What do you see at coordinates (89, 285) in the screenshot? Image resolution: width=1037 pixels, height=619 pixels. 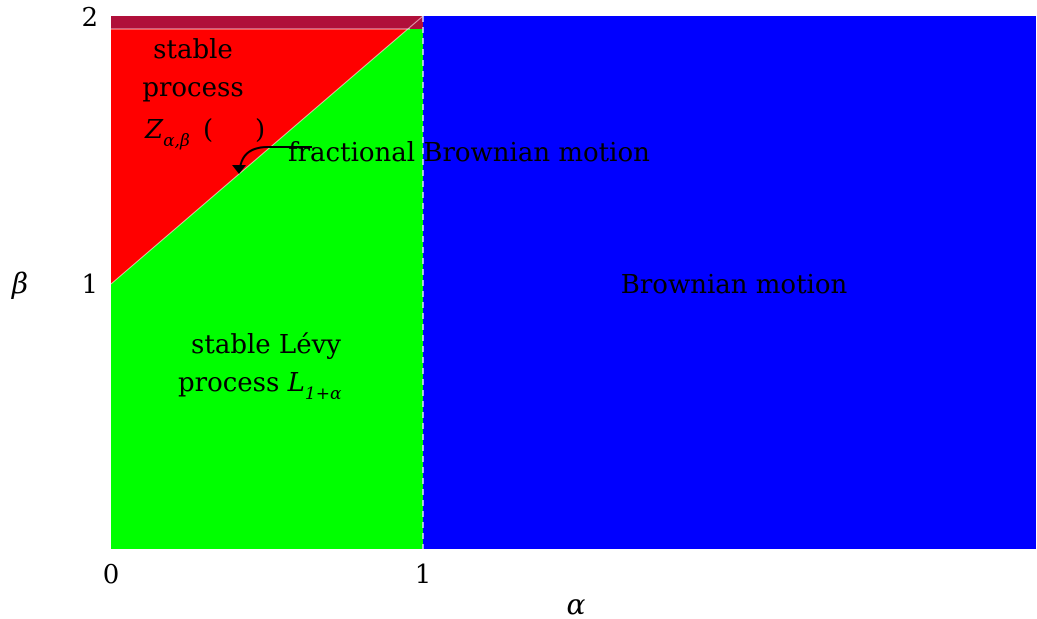 I see `y-tick-1: 1` at bounding box center [89, 285].